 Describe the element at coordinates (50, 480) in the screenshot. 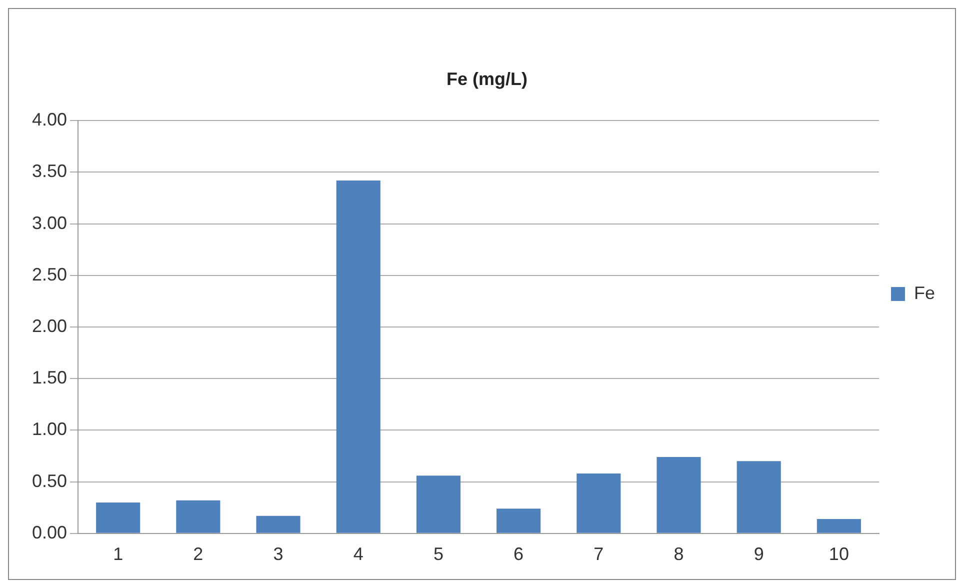

I see `y-tick-label: 0.50` at that location.